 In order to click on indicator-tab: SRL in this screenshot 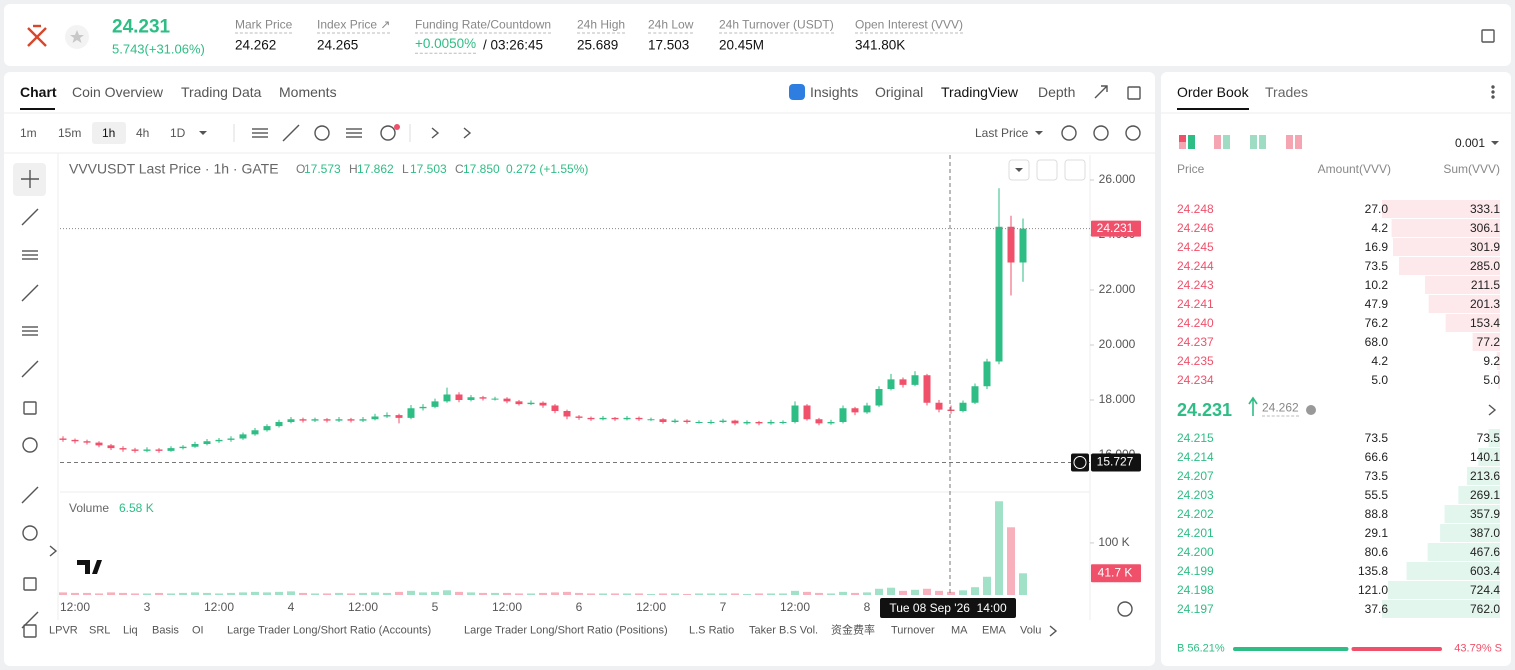, I will do `click(100, 630)`.